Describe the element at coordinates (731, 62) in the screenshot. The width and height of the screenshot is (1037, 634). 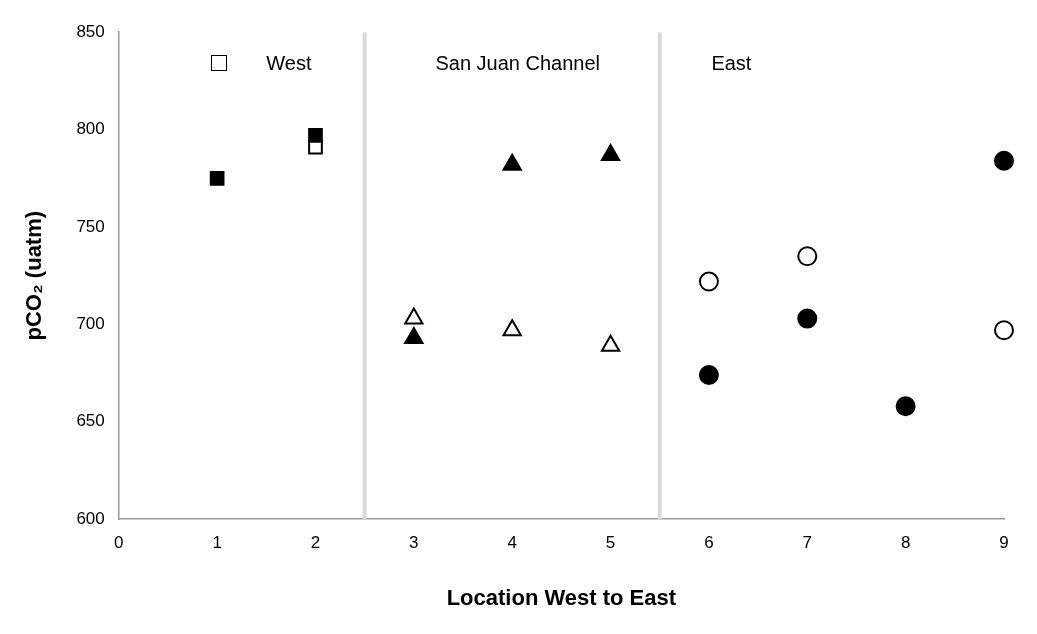
I see `annotation: East` at that location.